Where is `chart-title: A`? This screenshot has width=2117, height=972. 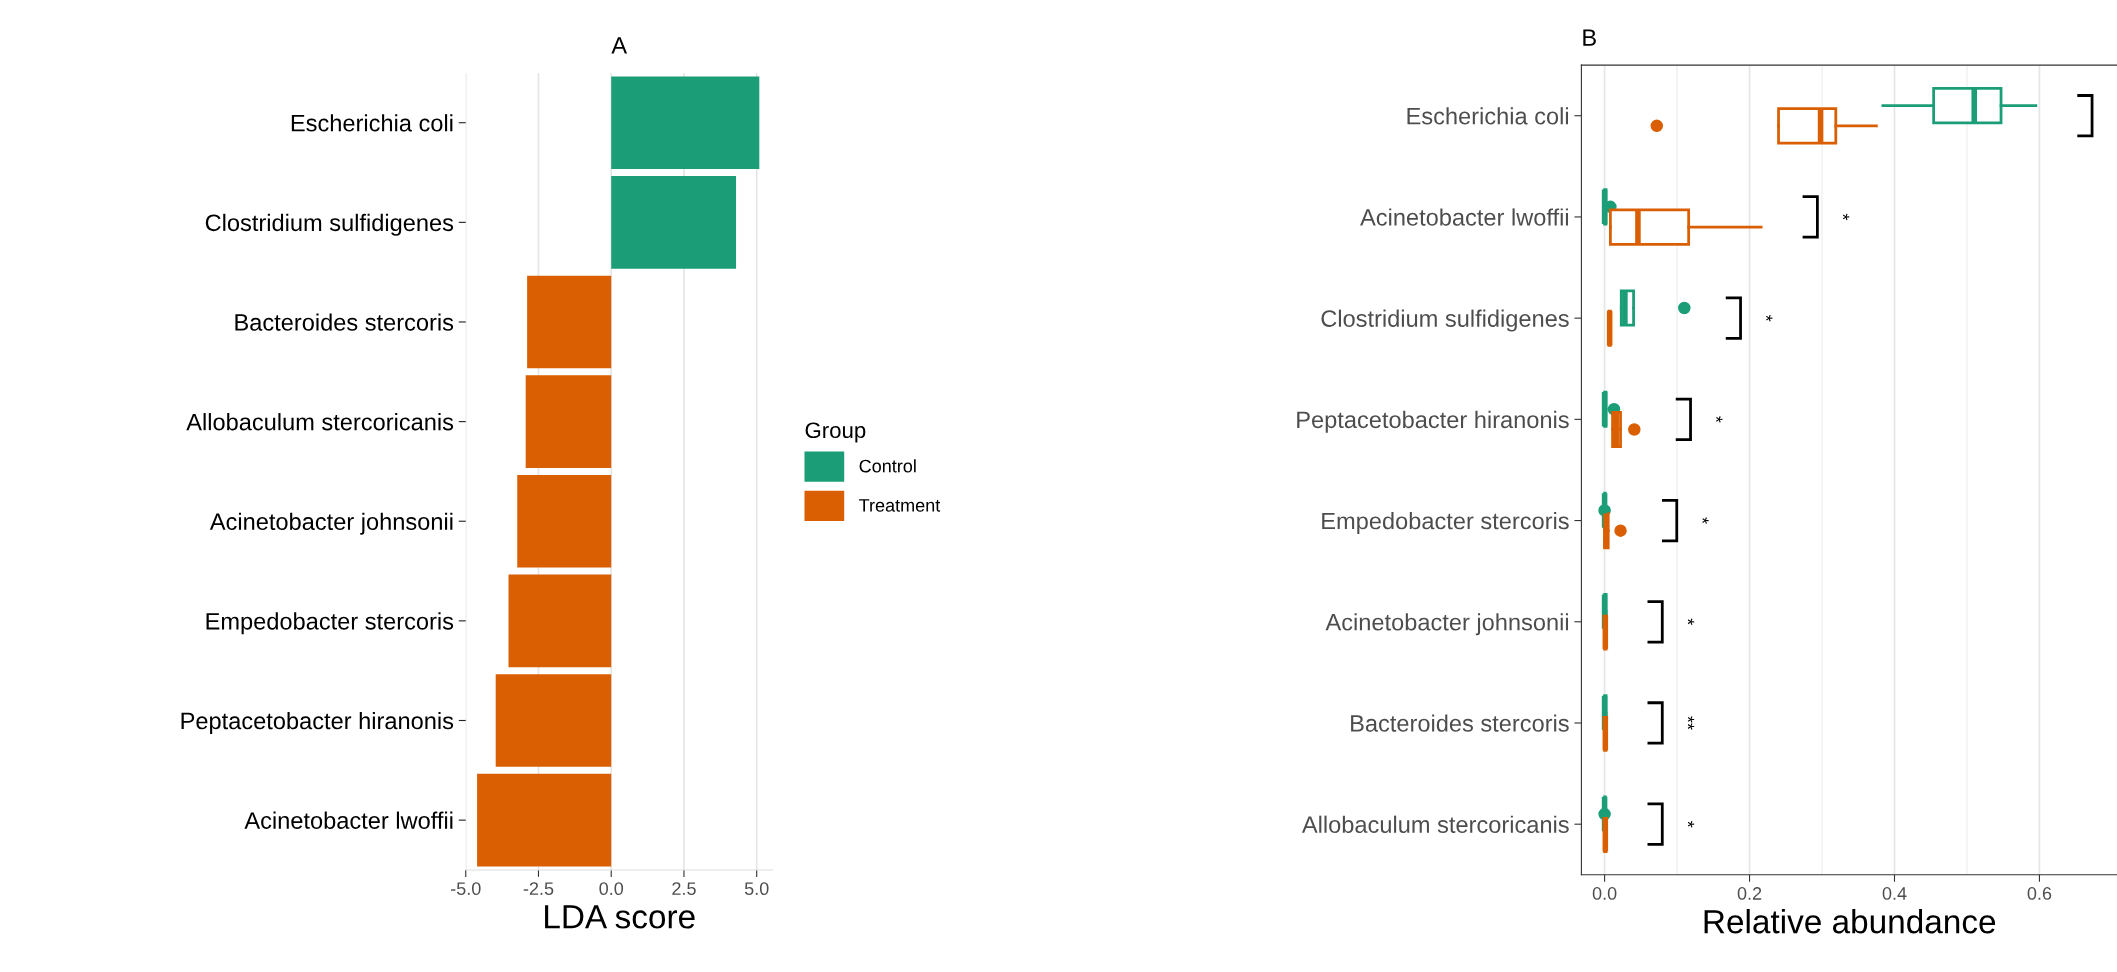 chart-title: A is located at coordinates (619, 45).